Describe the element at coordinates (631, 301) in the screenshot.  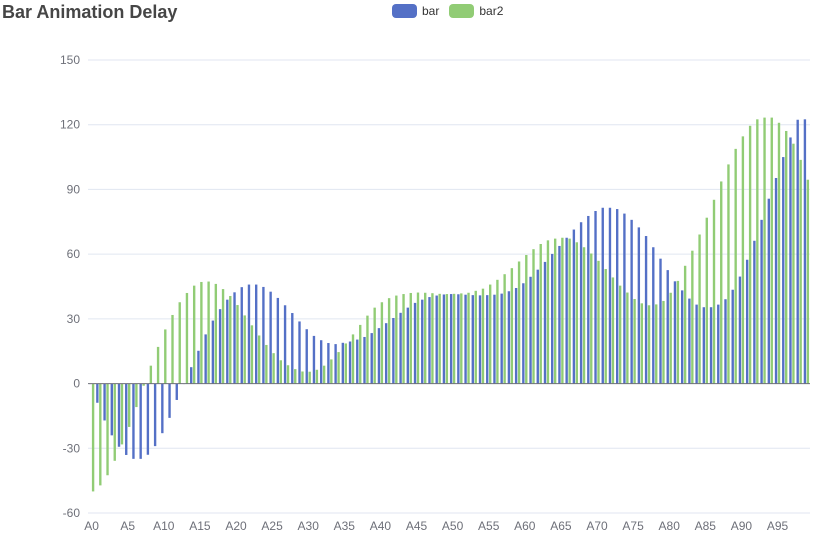
I see `bar-bar-A75` at that location.